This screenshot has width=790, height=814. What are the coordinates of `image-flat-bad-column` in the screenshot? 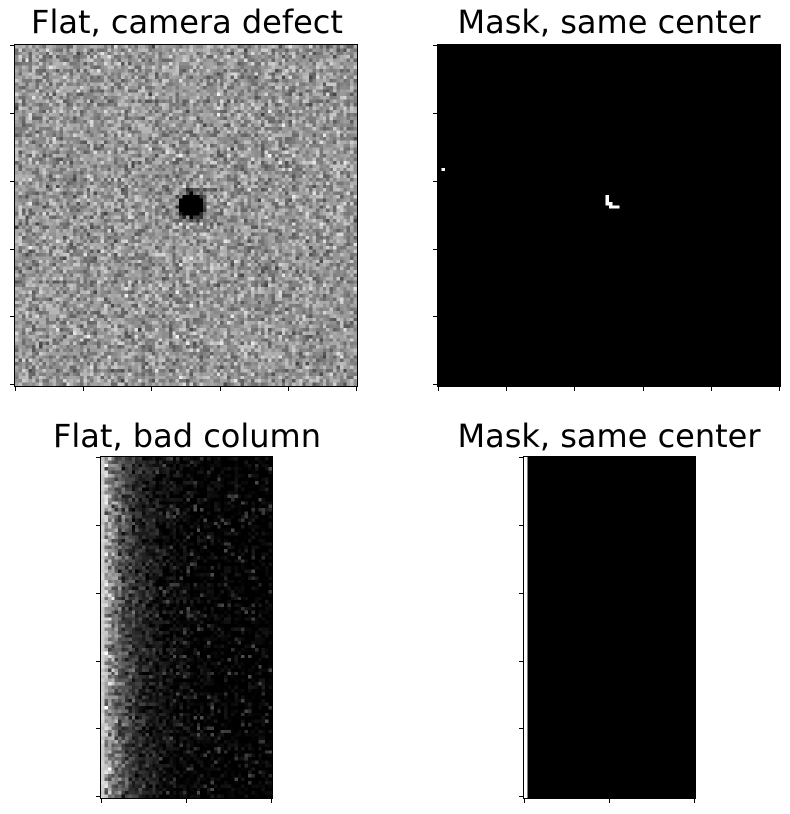 It's located at (186, 627).